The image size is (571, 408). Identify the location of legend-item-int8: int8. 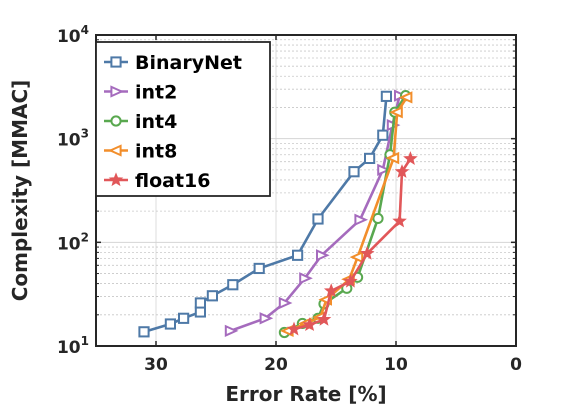
(140, 152).